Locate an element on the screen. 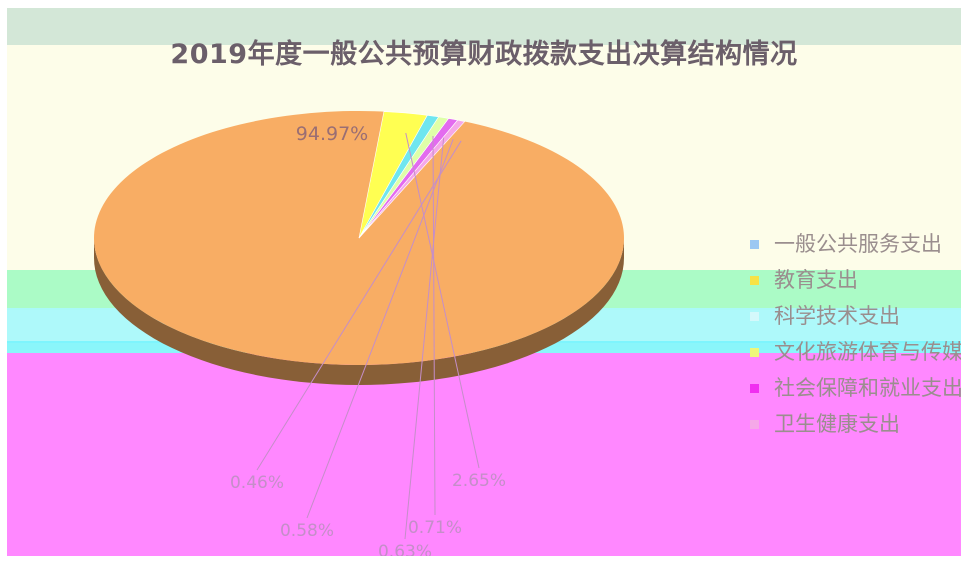 The image size is (961, 562). legend-label-4: 社会保障和就业支出 is located at coordinates (867, 388).